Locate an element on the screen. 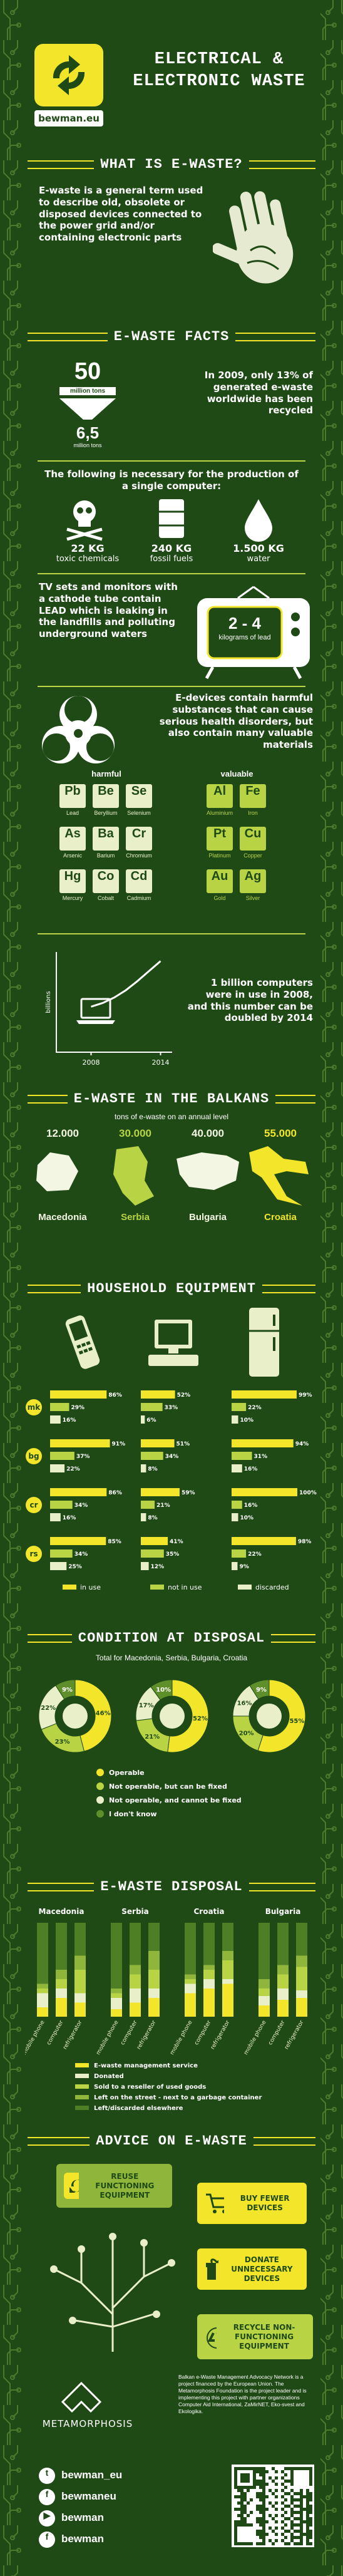  legend-label: Not operable, but can be fixed is located at coordinates (168, 1786).